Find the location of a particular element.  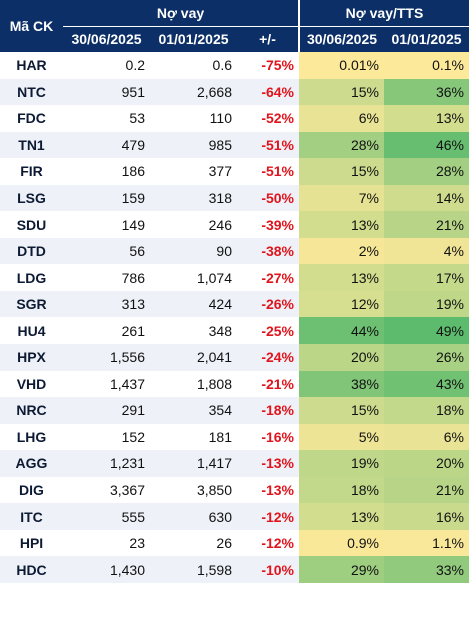

ratio-date1-value: 15% is located at coordinates (341, 410).